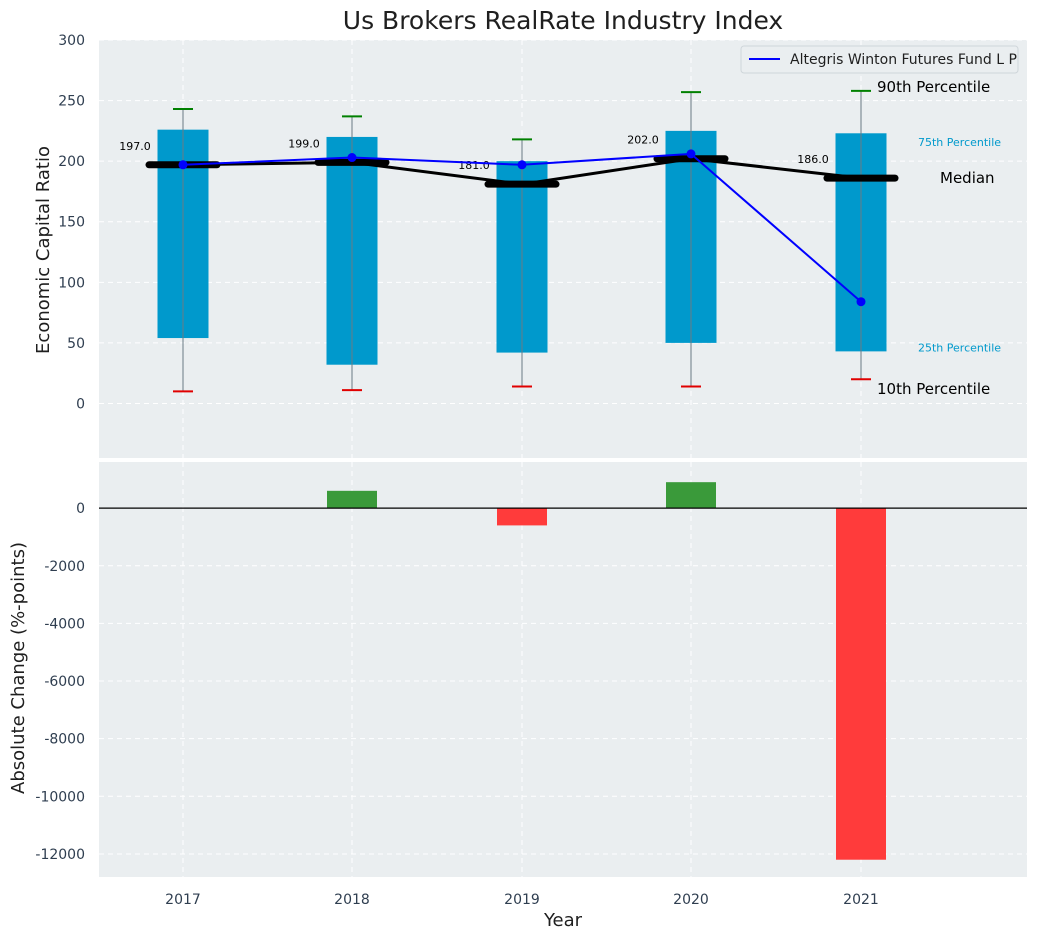  I want to click on median-value-label: 181.0, so click(474, 165).